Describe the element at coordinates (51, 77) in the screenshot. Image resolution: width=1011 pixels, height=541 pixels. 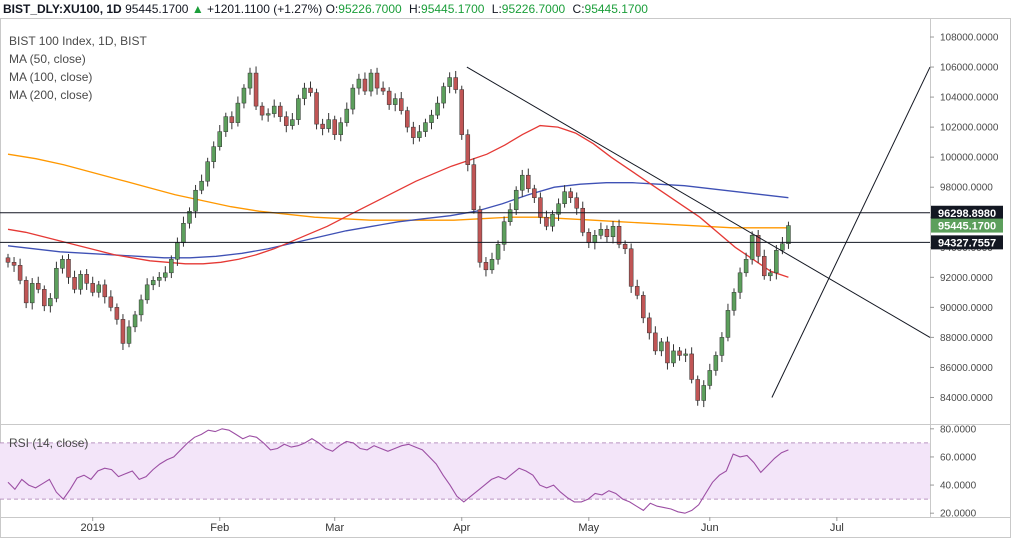
I see `legend-ma100: MA (100, close)` at that location.